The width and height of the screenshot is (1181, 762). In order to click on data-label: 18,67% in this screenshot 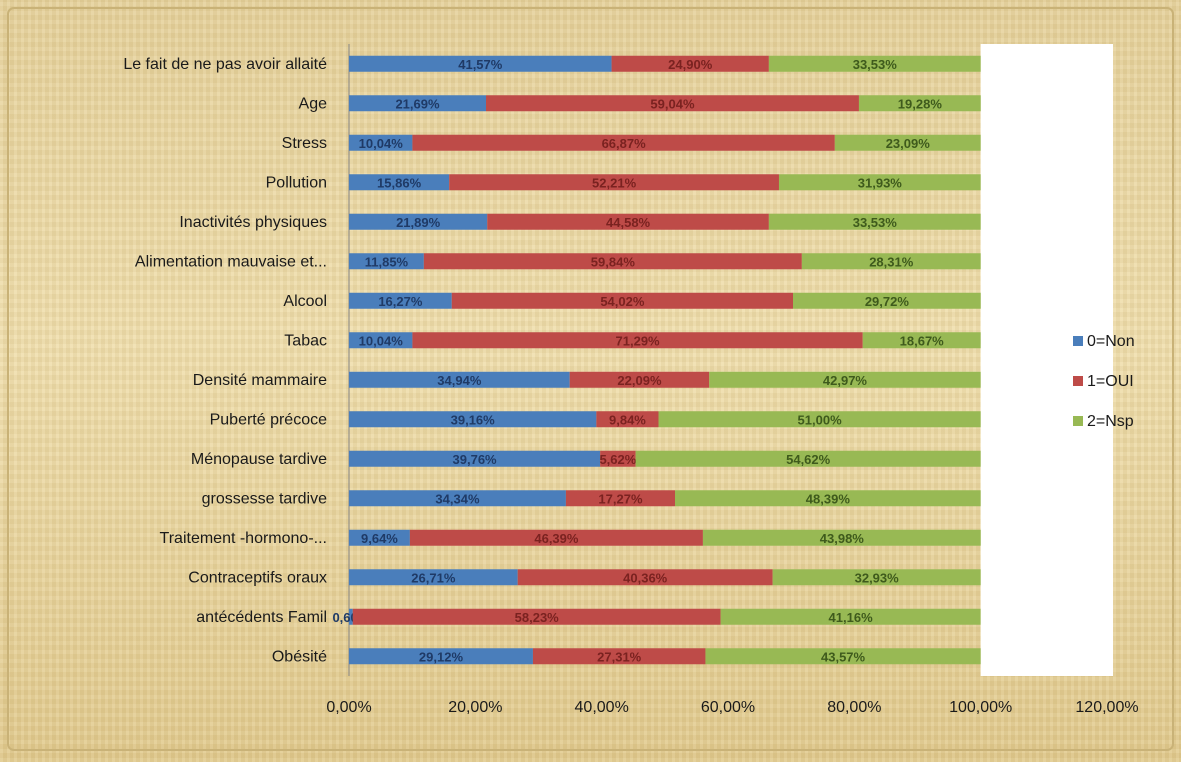, I will do `click(922, 340)`.